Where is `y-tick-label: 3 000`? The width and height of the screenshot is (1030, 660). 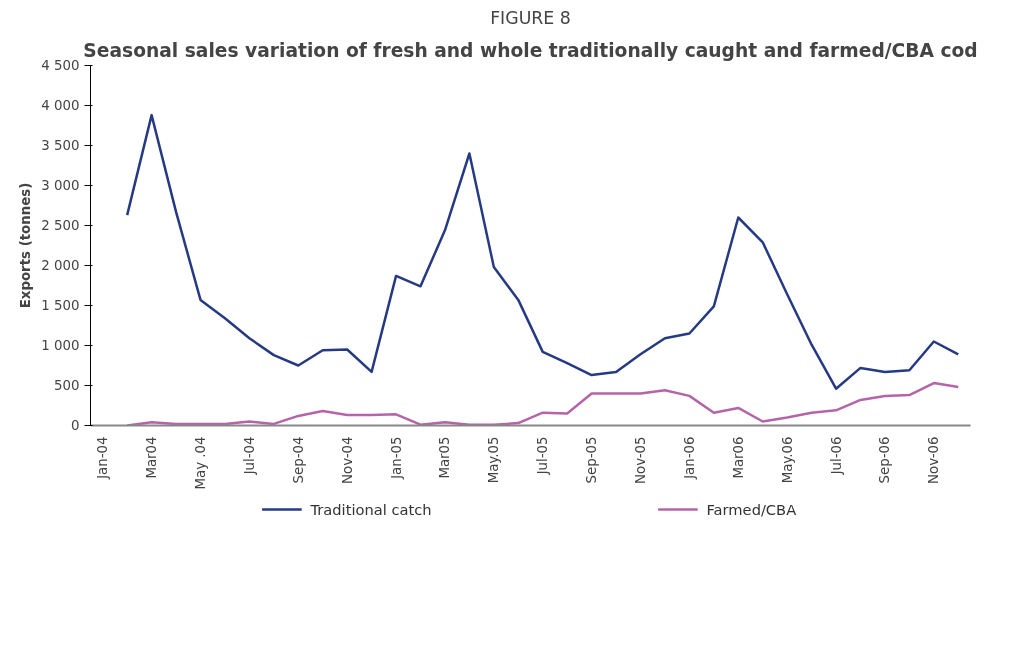
y-tick-label: 3 000 is located at coordinates (60, 185).